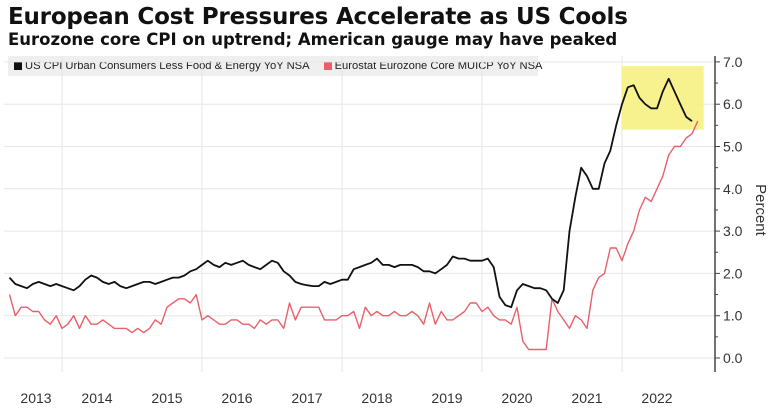 The height and width of the screenshot is (410, 778). Describe the element at coordinates (306, 398) in the screenshot. I see `x-tick-label: 2017` at that location.